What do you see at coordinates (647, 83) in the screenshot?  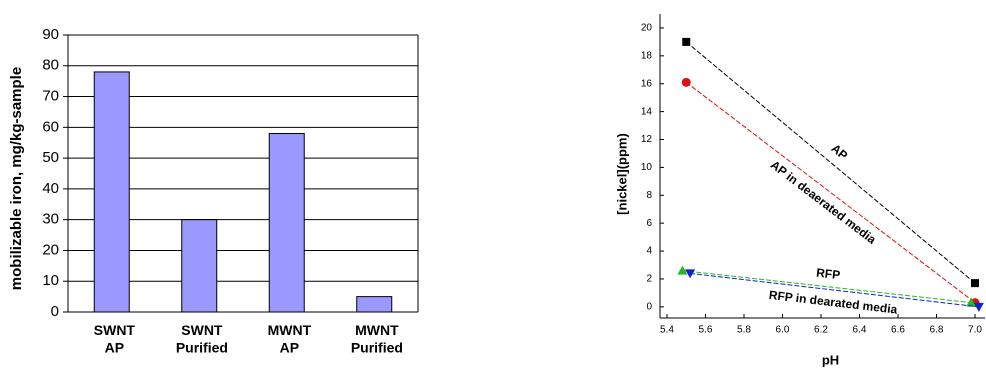 I see `y-tick-label: 16` at bounding box center [647, 83].